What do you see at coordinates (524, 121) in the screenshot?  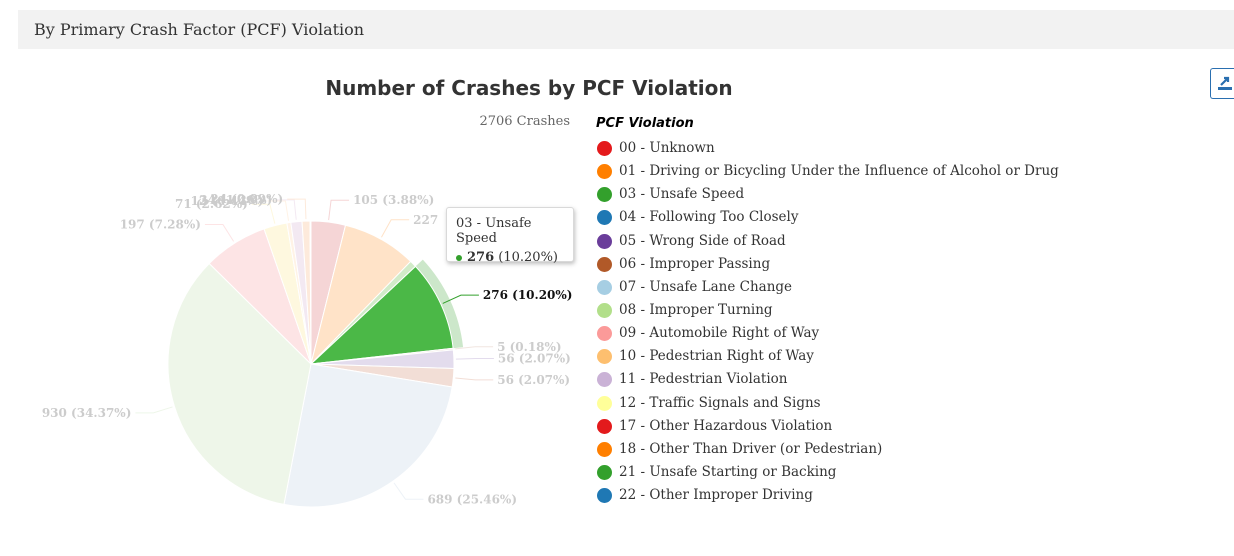 I see `chart-subtitle: 2706 Crashes` at bounding box center [524, 121].